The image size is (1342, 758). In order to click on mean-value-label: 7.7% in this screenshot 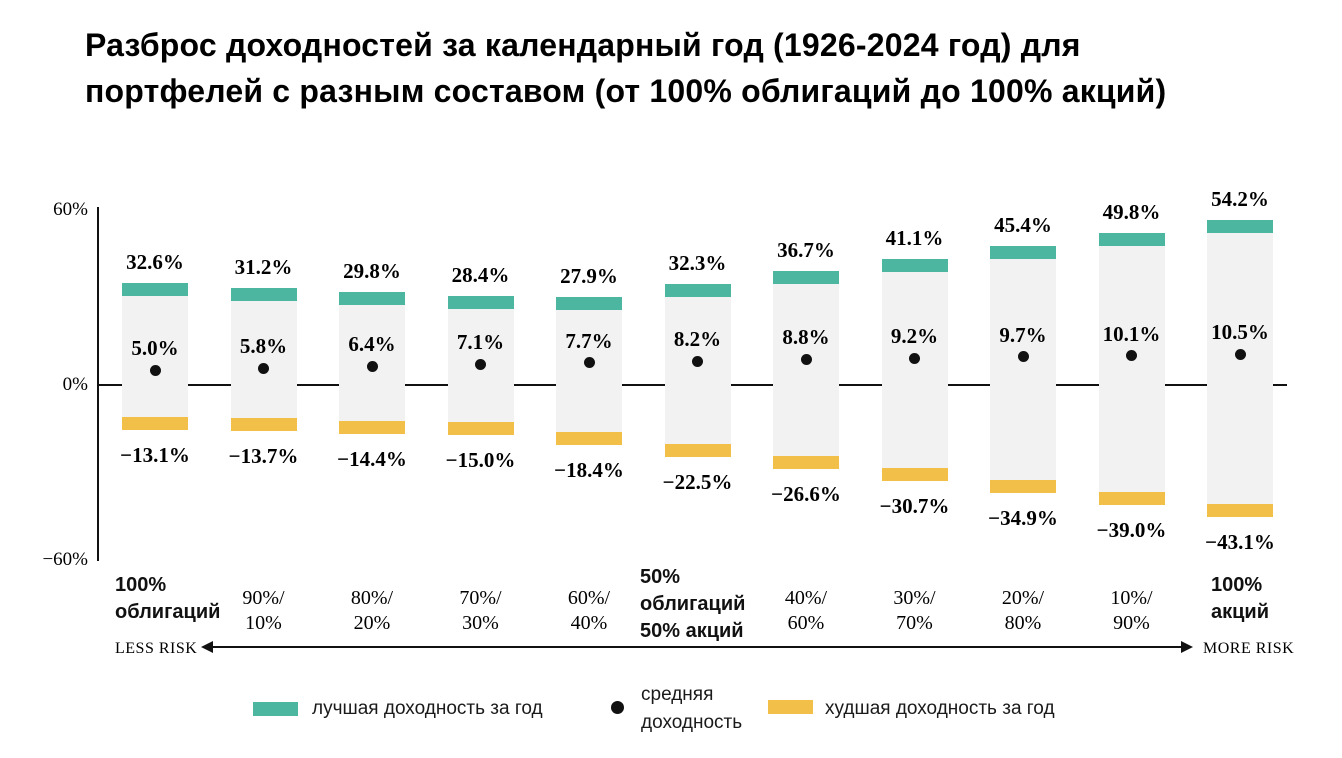, I will do `click(589, 340)`.